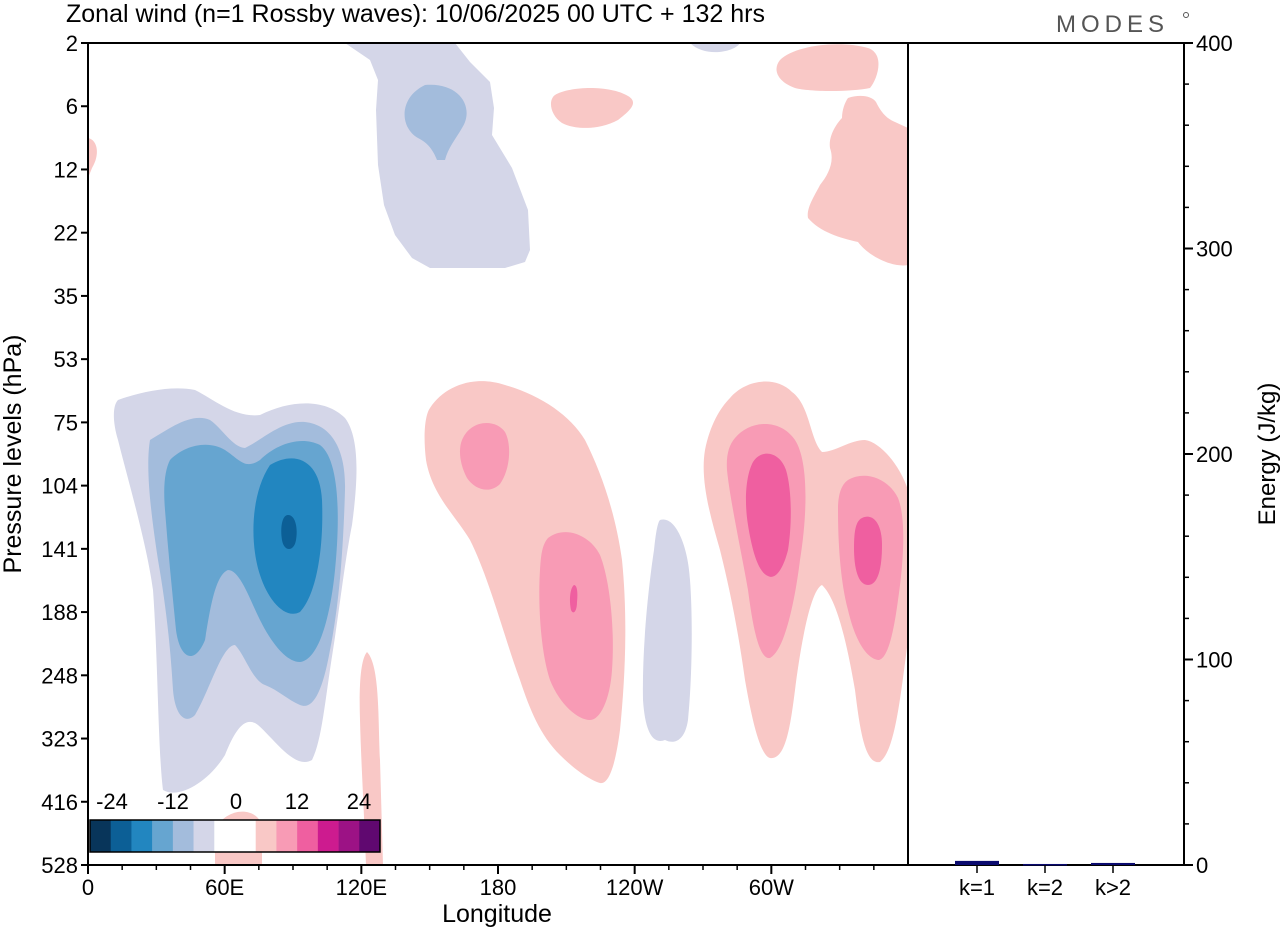  What do you see at coordinates (92, 158) in the screenshot?
I see `contour-pos-top-left` at bounding box center [92, 158].